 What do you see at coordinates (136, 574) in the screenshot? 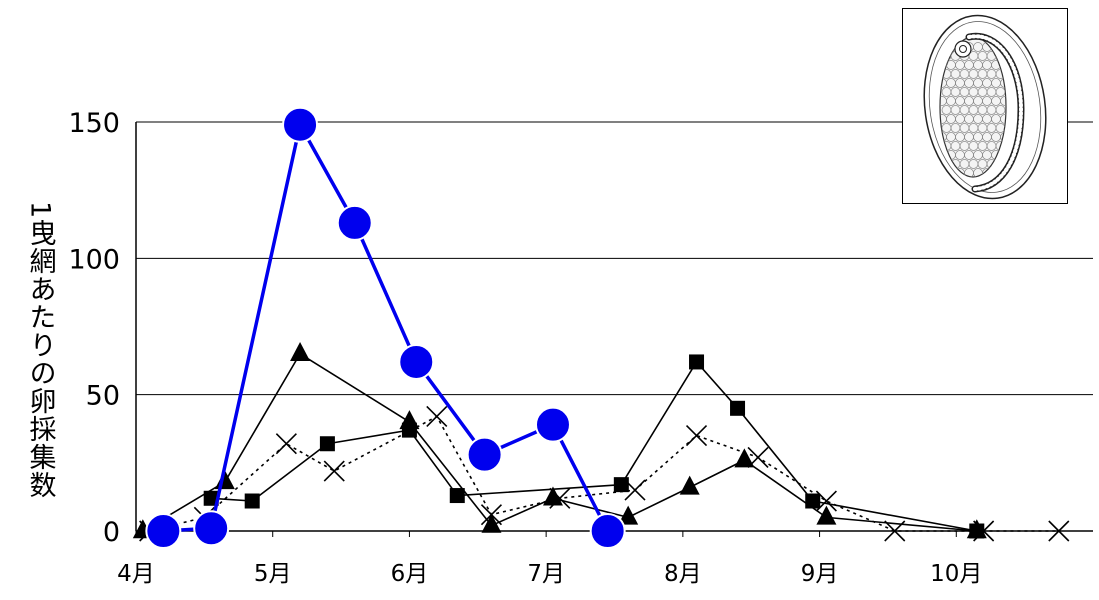
I see `x-tick-label: 4月` at bounding box center [136, 574].